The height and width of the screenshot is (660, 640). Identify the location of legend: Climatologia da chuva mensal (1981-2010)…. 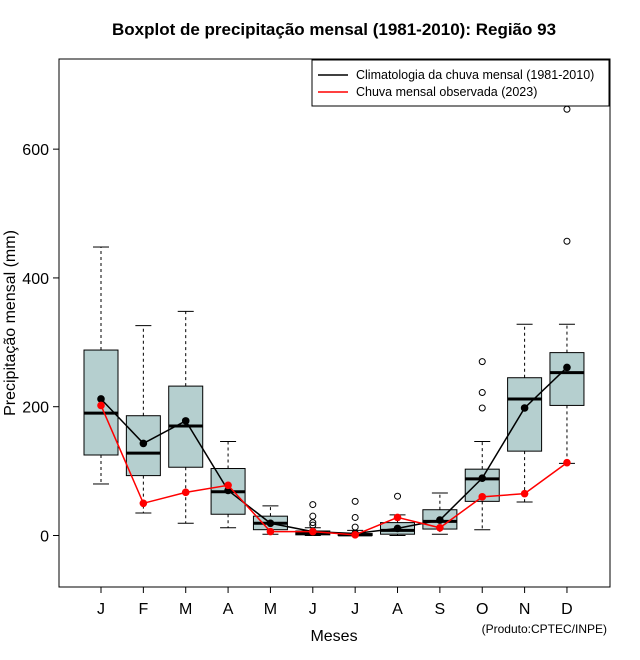
(460, 83).